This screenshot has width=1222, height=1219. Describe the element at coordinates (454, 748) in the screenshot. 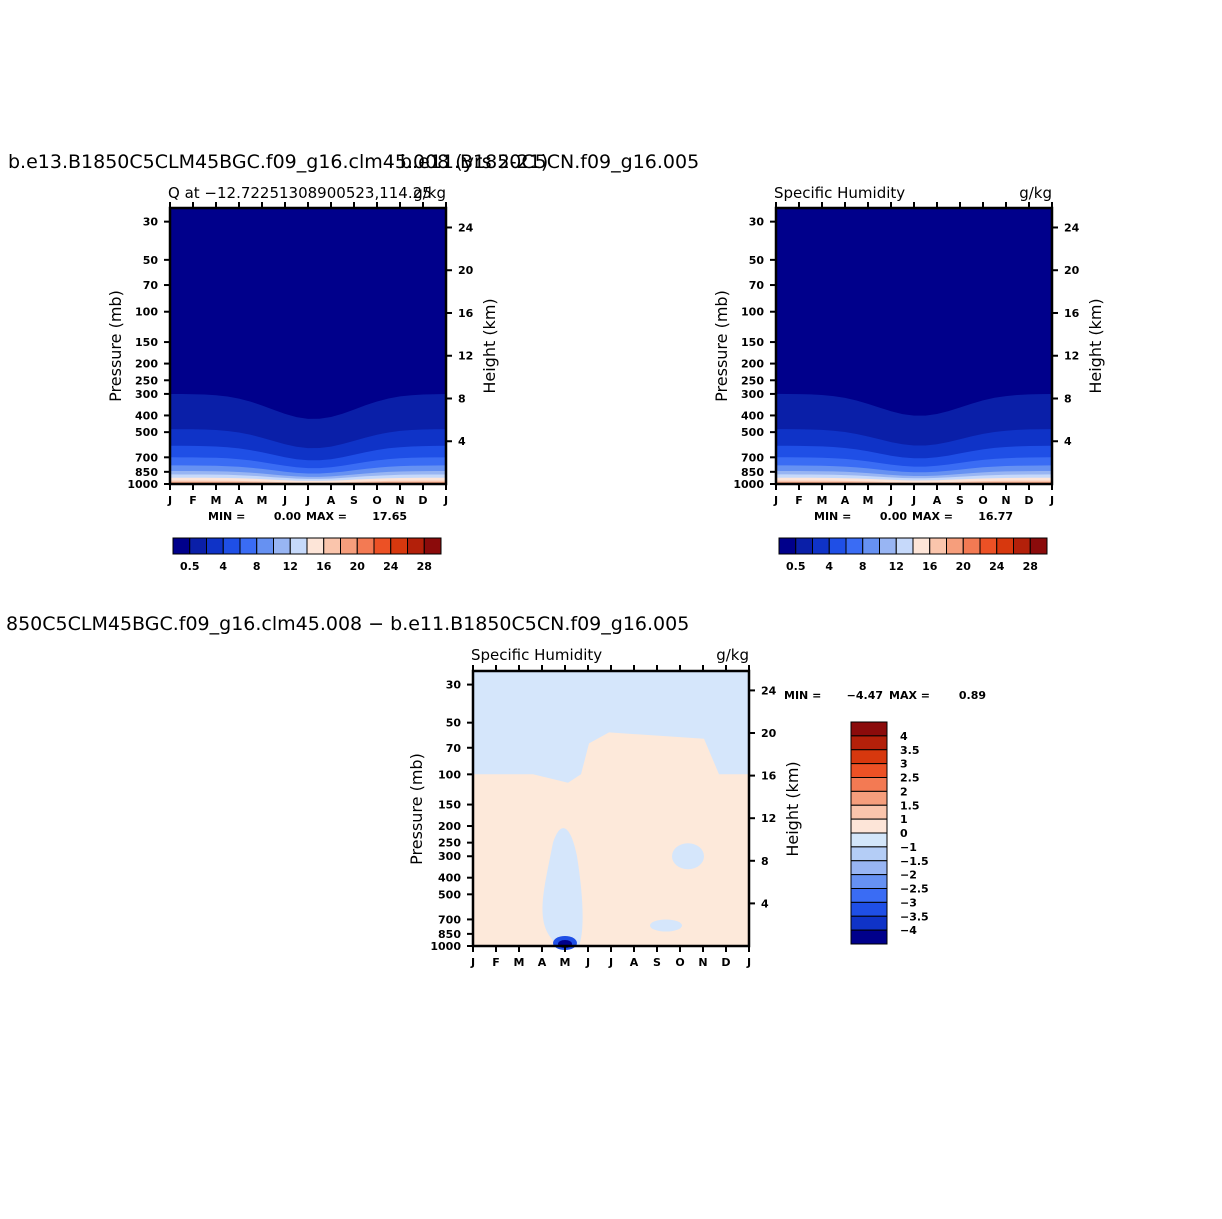

I see `y-tick-label: 70` at that location.